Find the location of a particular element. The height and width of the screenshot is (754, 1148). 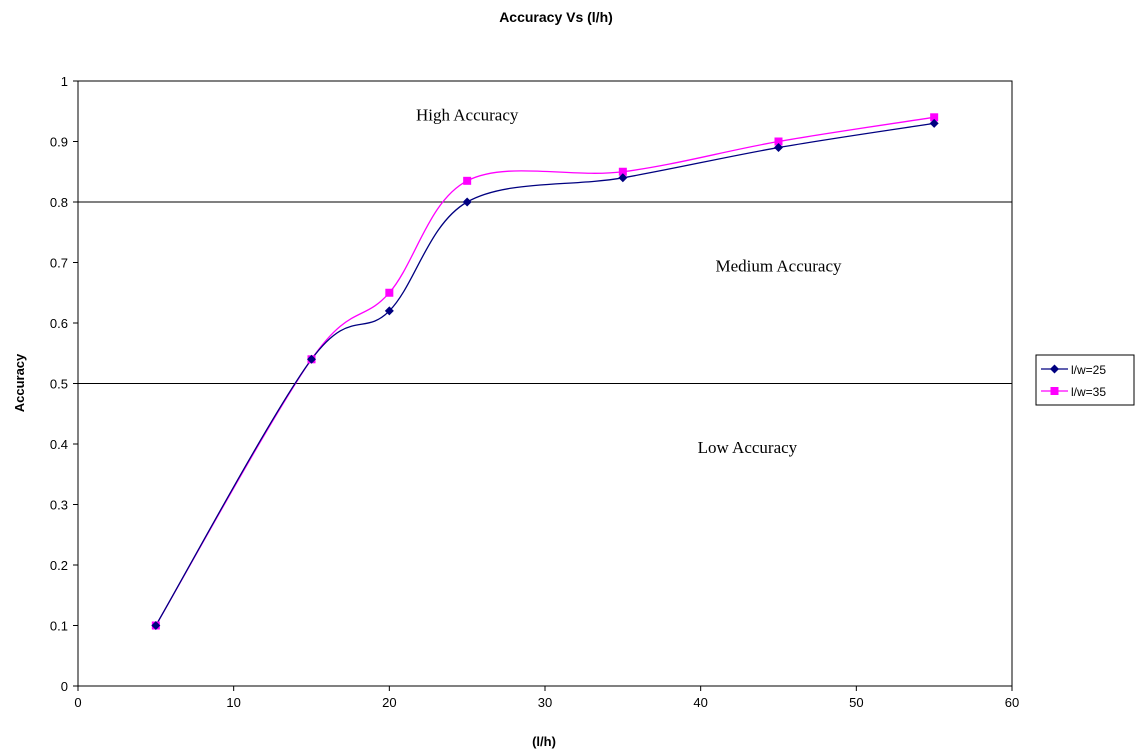

y-axis-ticks: 0 0.1 0.2 0.3 0.4 0.5 0.6 0.7 0.8 0.9 1 is located at coordinates (64, 384).